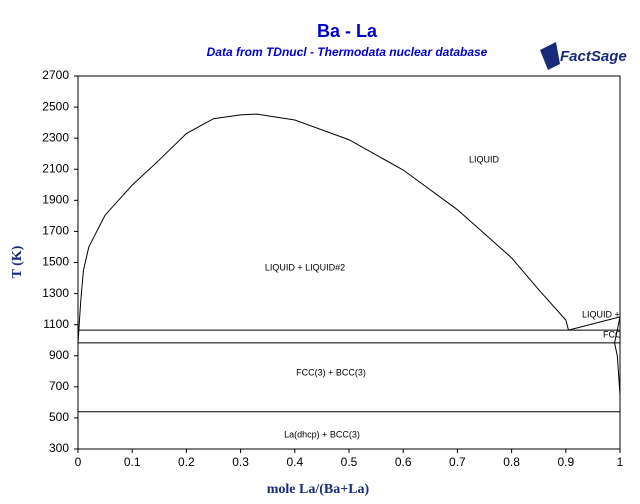 This screenshot has width=640, height=504. Describe the element at coordinates (347, 31) in the screenshot. I see `chart-title: Ba - La` at that location.